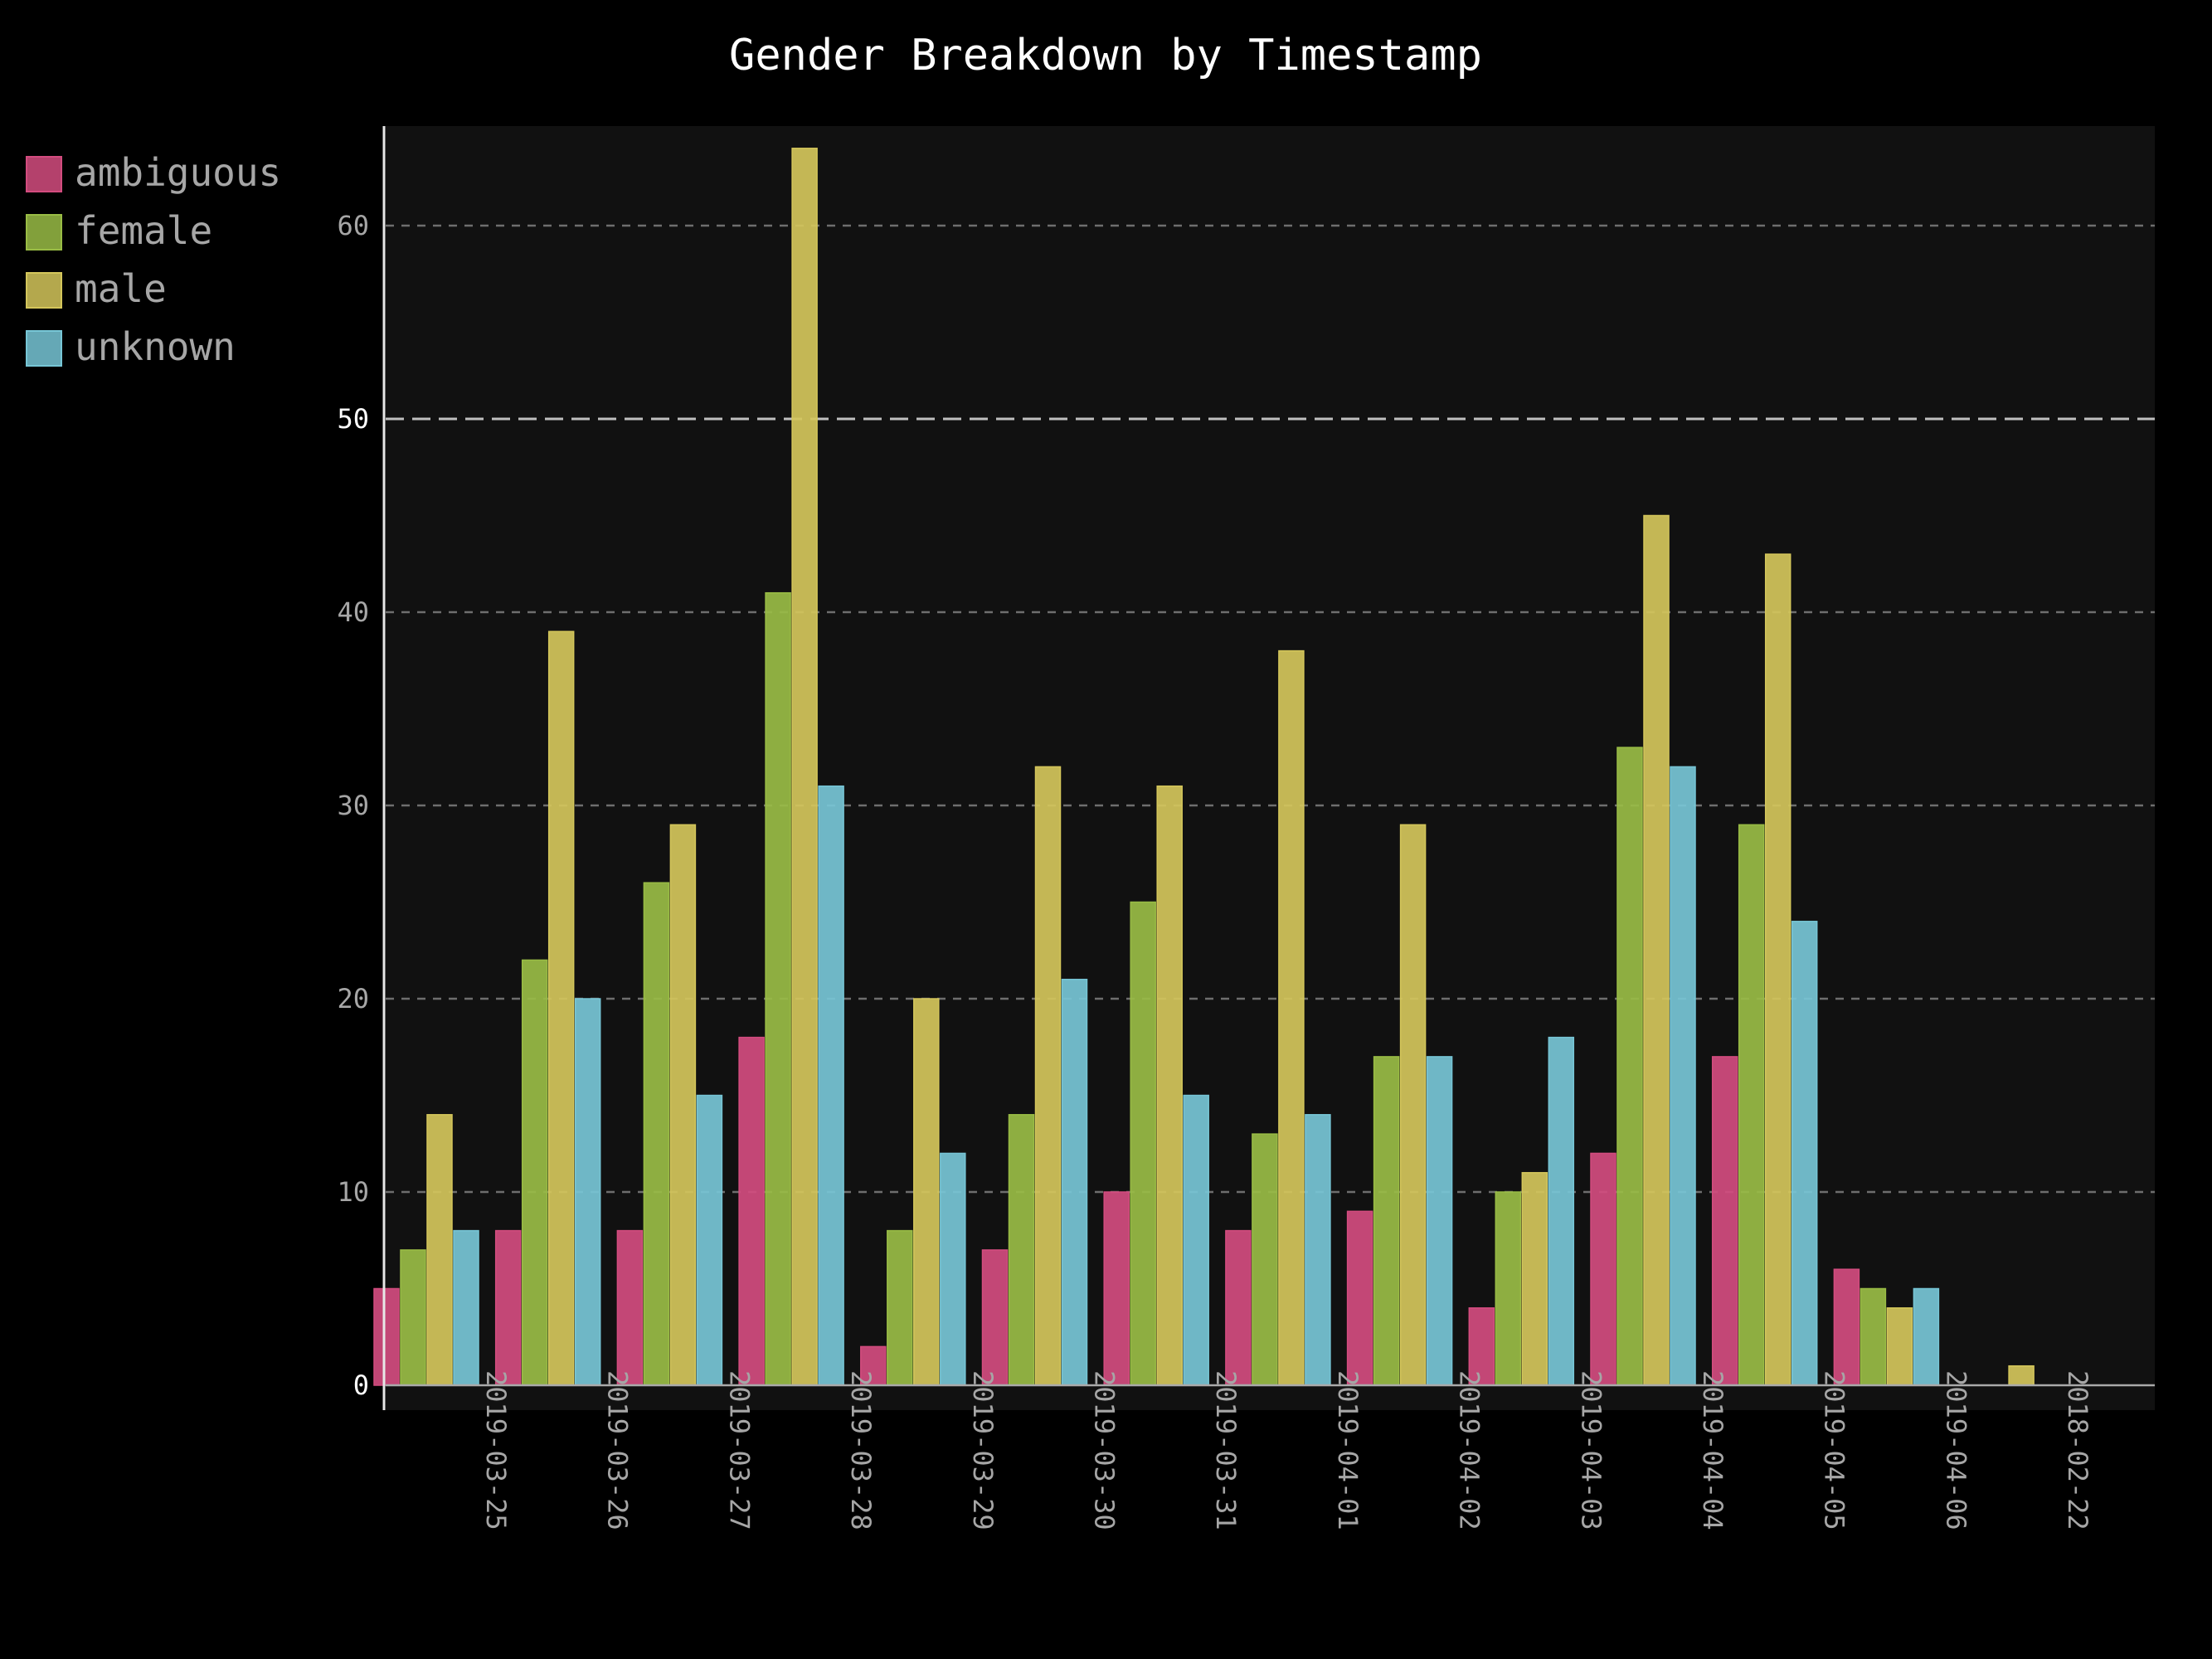 This screenshot has height=1659, width=2212. Describe the element at coordinates (861, 1450) in the screenshot. I see `x-tick-label-2019-03-28: 2019-03-28` at that location.